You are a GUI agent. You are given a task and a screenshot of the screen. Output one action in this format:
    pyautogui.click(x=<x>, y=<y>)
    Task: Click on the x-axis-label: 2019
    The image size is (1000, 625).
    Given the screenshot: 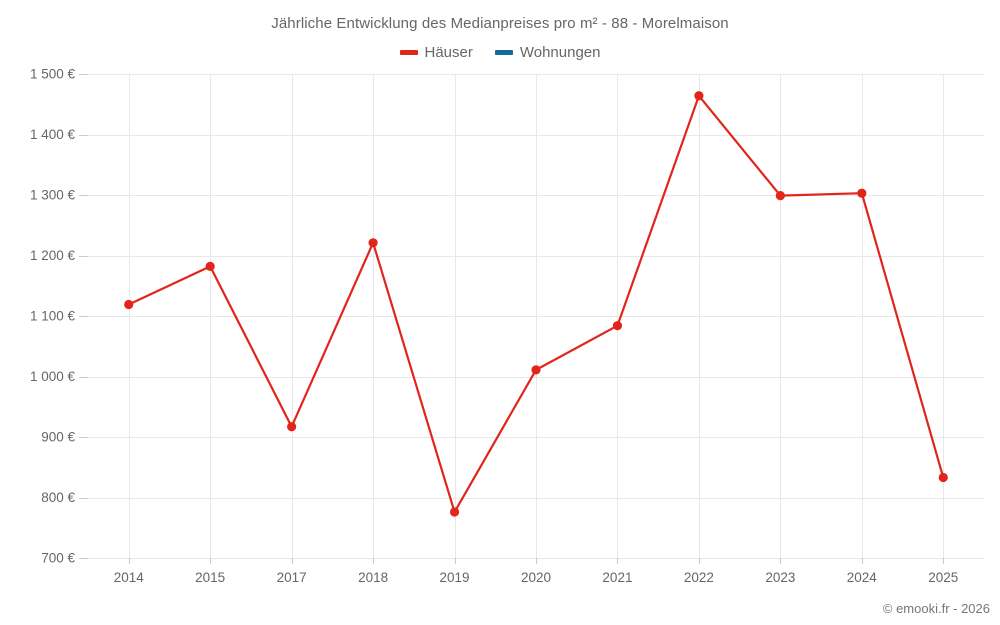 What is the action you would take?
    pyautogui.click(x=455, y=577)
    